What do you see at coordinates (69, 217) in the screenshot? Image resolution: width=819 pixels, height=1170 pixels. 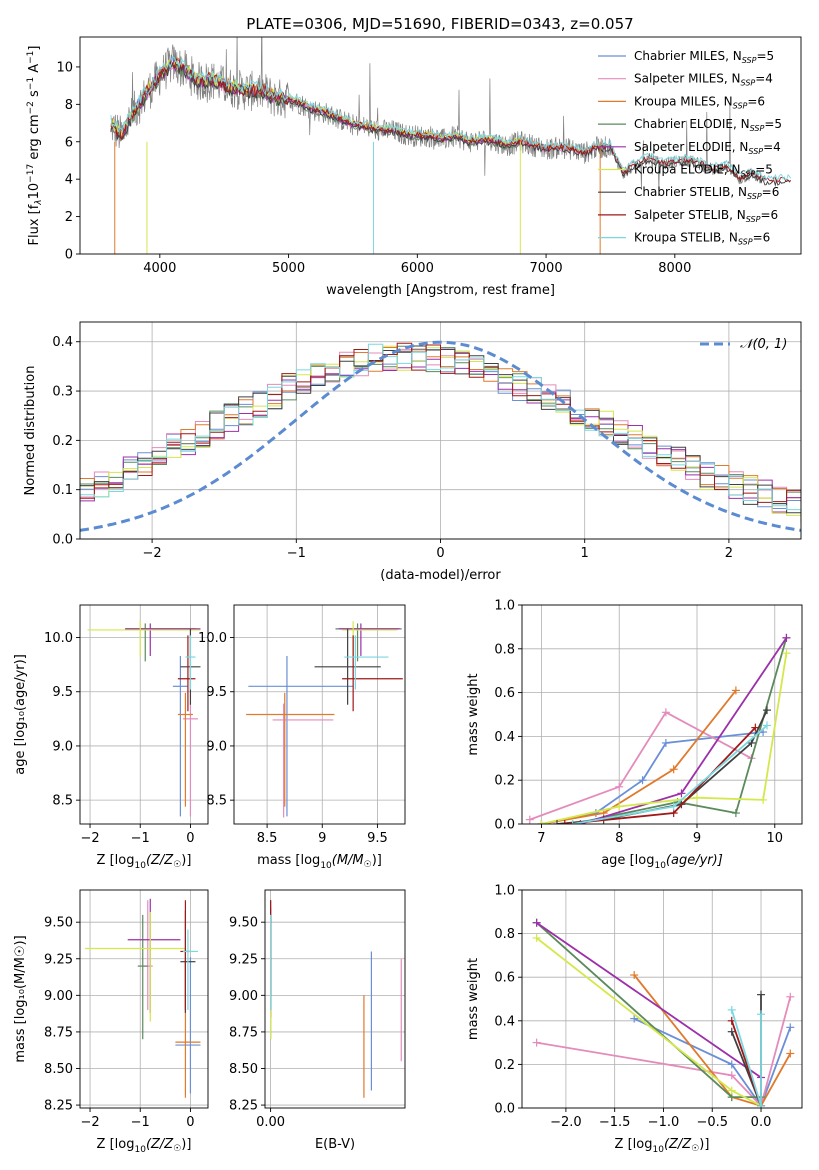 I see `y-tick-label: 2` at bounding box center [69, 217].